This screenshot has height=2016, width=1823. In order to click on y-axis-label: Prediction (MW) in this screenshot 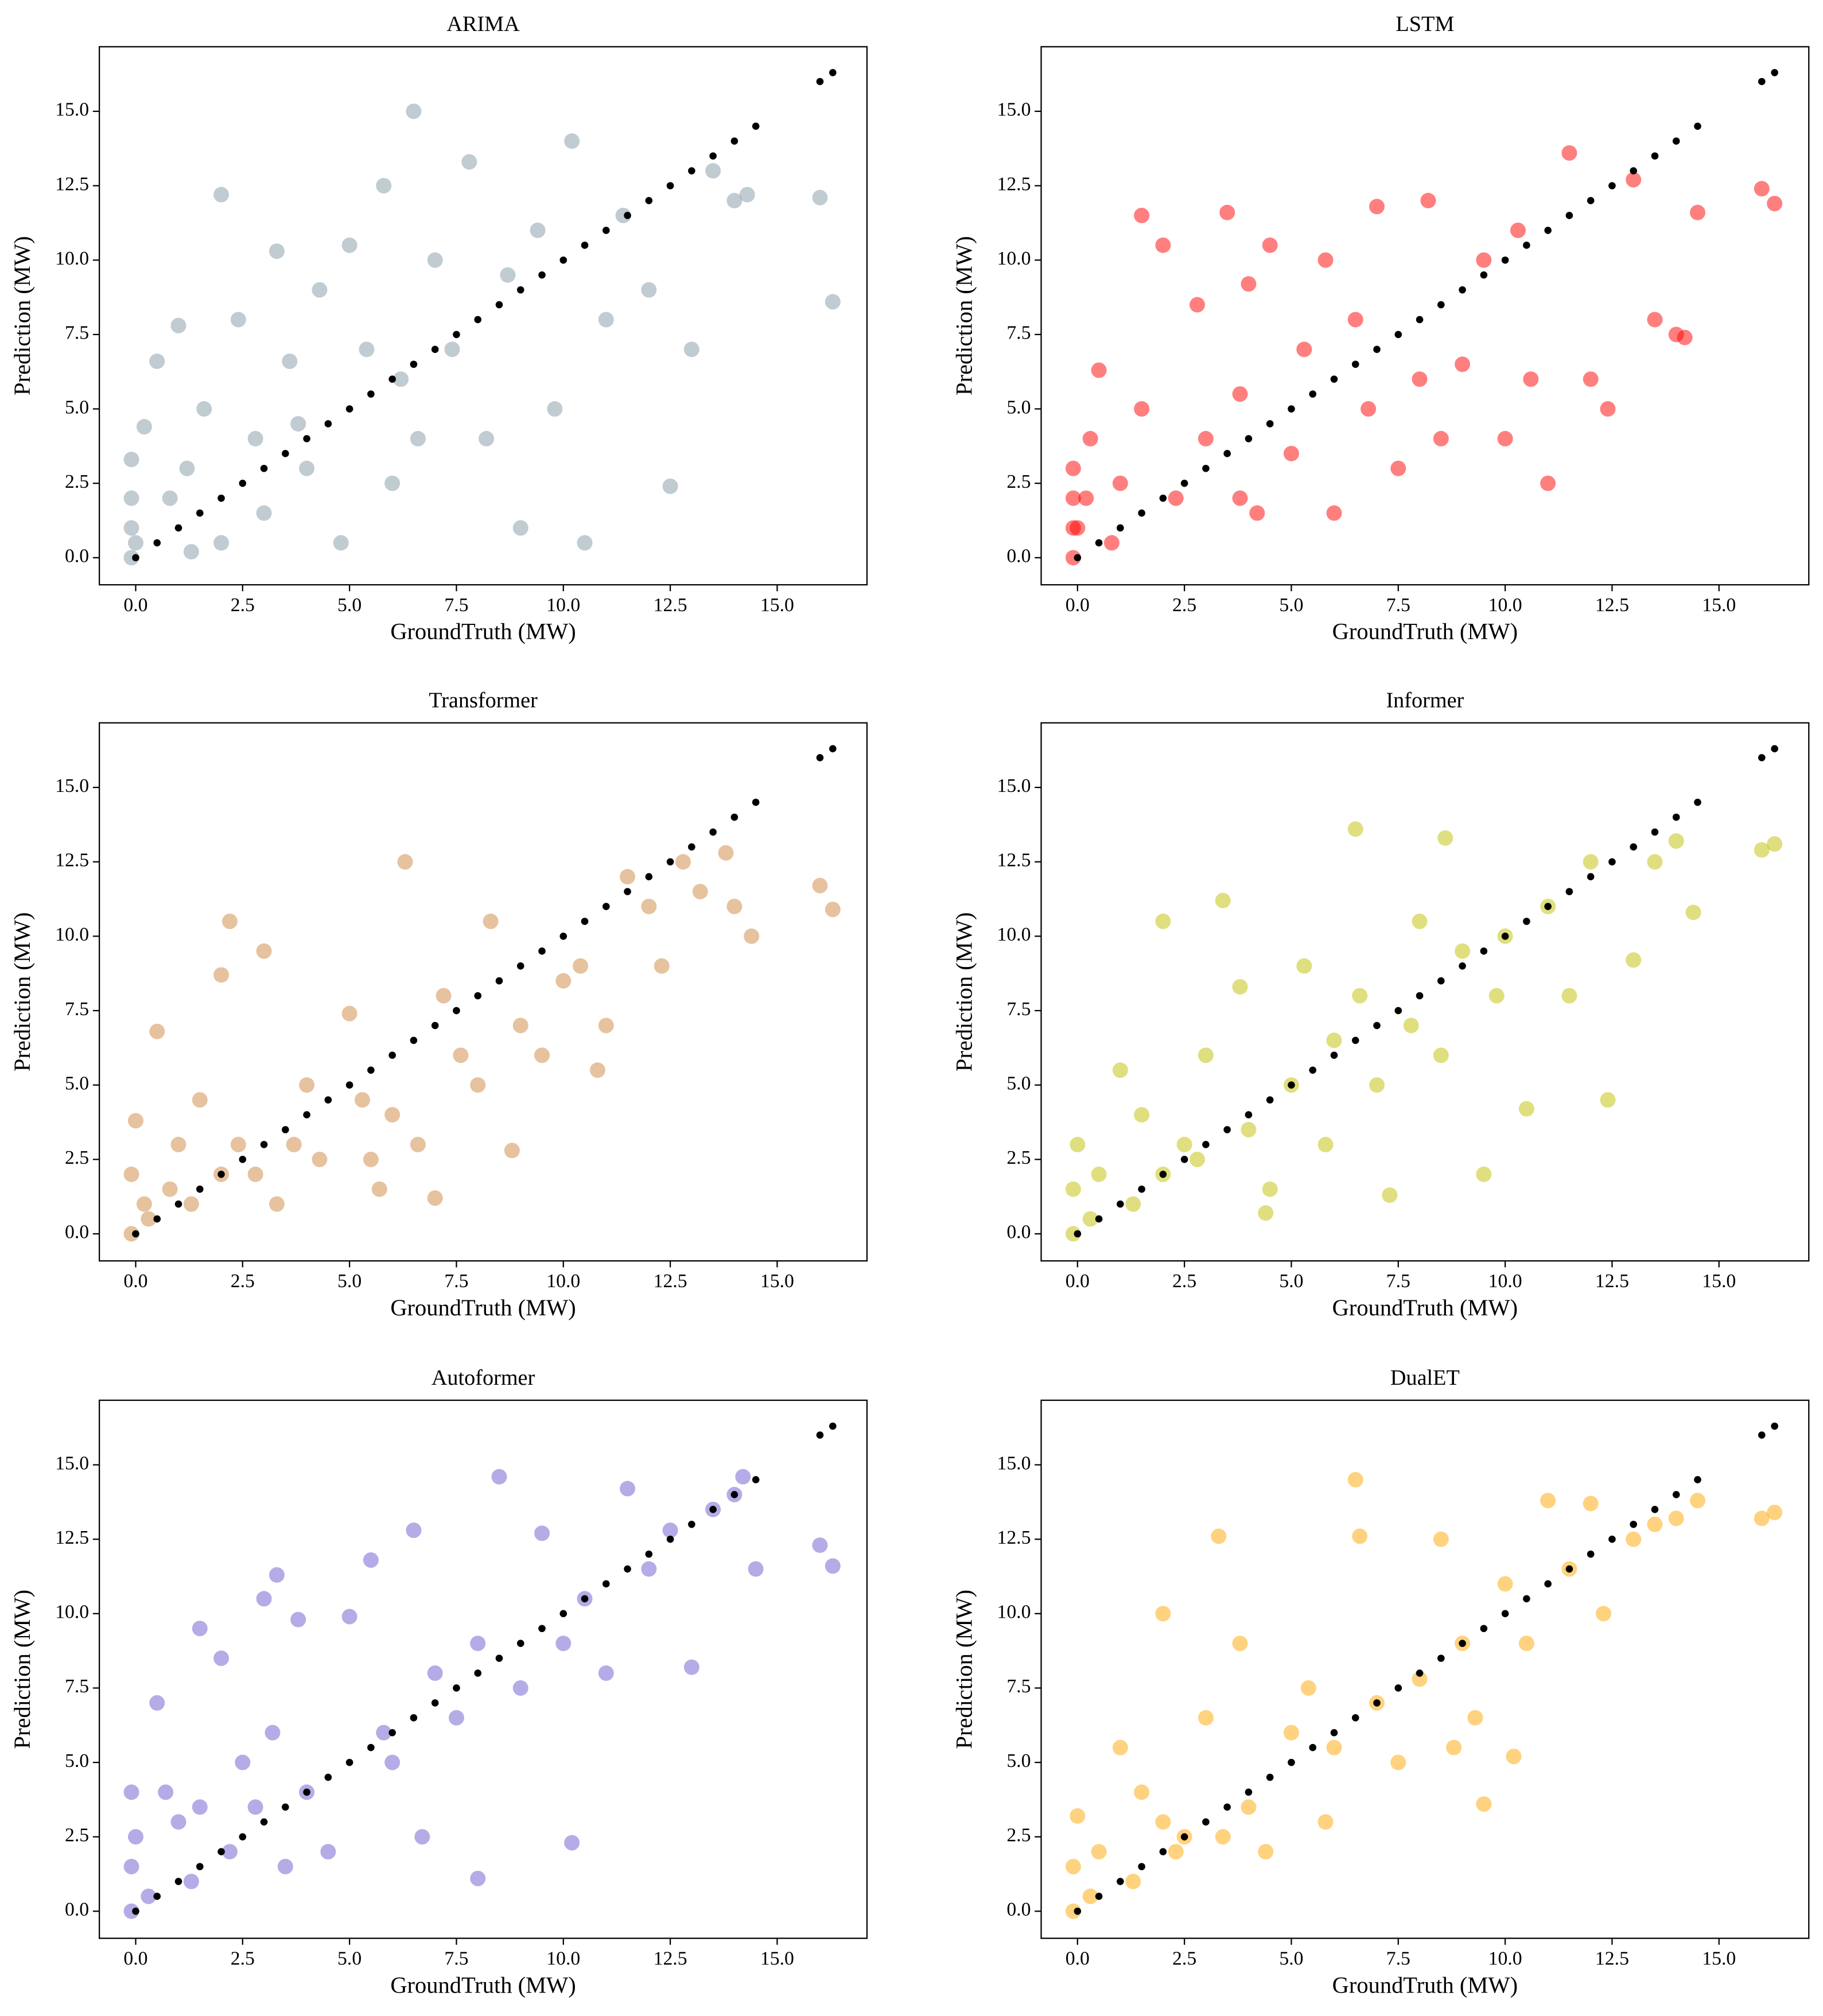, I will do `click(22, 315)`.